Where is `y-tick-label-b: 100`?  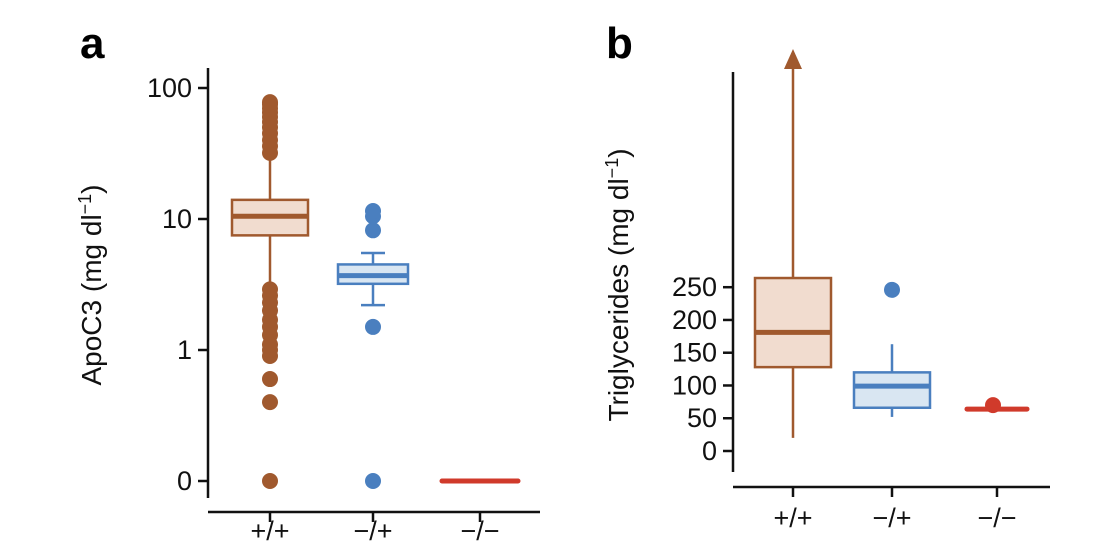
y-tick-label-b: 100 is located at coordinates (694, 385).